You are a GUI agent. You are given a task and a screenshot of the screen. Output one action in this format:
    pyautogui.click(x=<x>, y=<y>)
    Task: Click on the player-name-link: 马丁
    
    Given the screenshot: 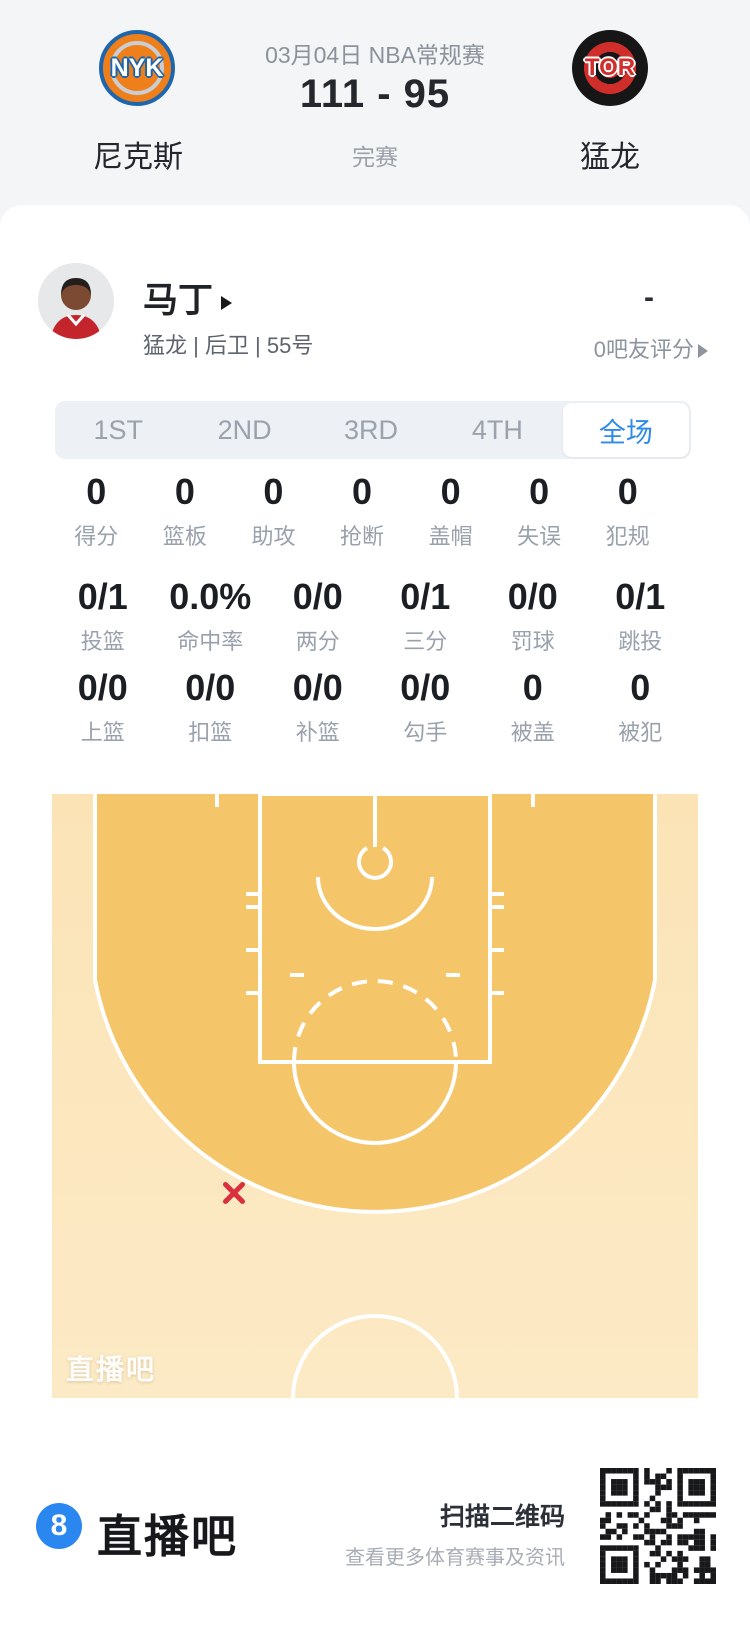 What is the action you would take?
    pyautogui.click(x=188, y=297)
    